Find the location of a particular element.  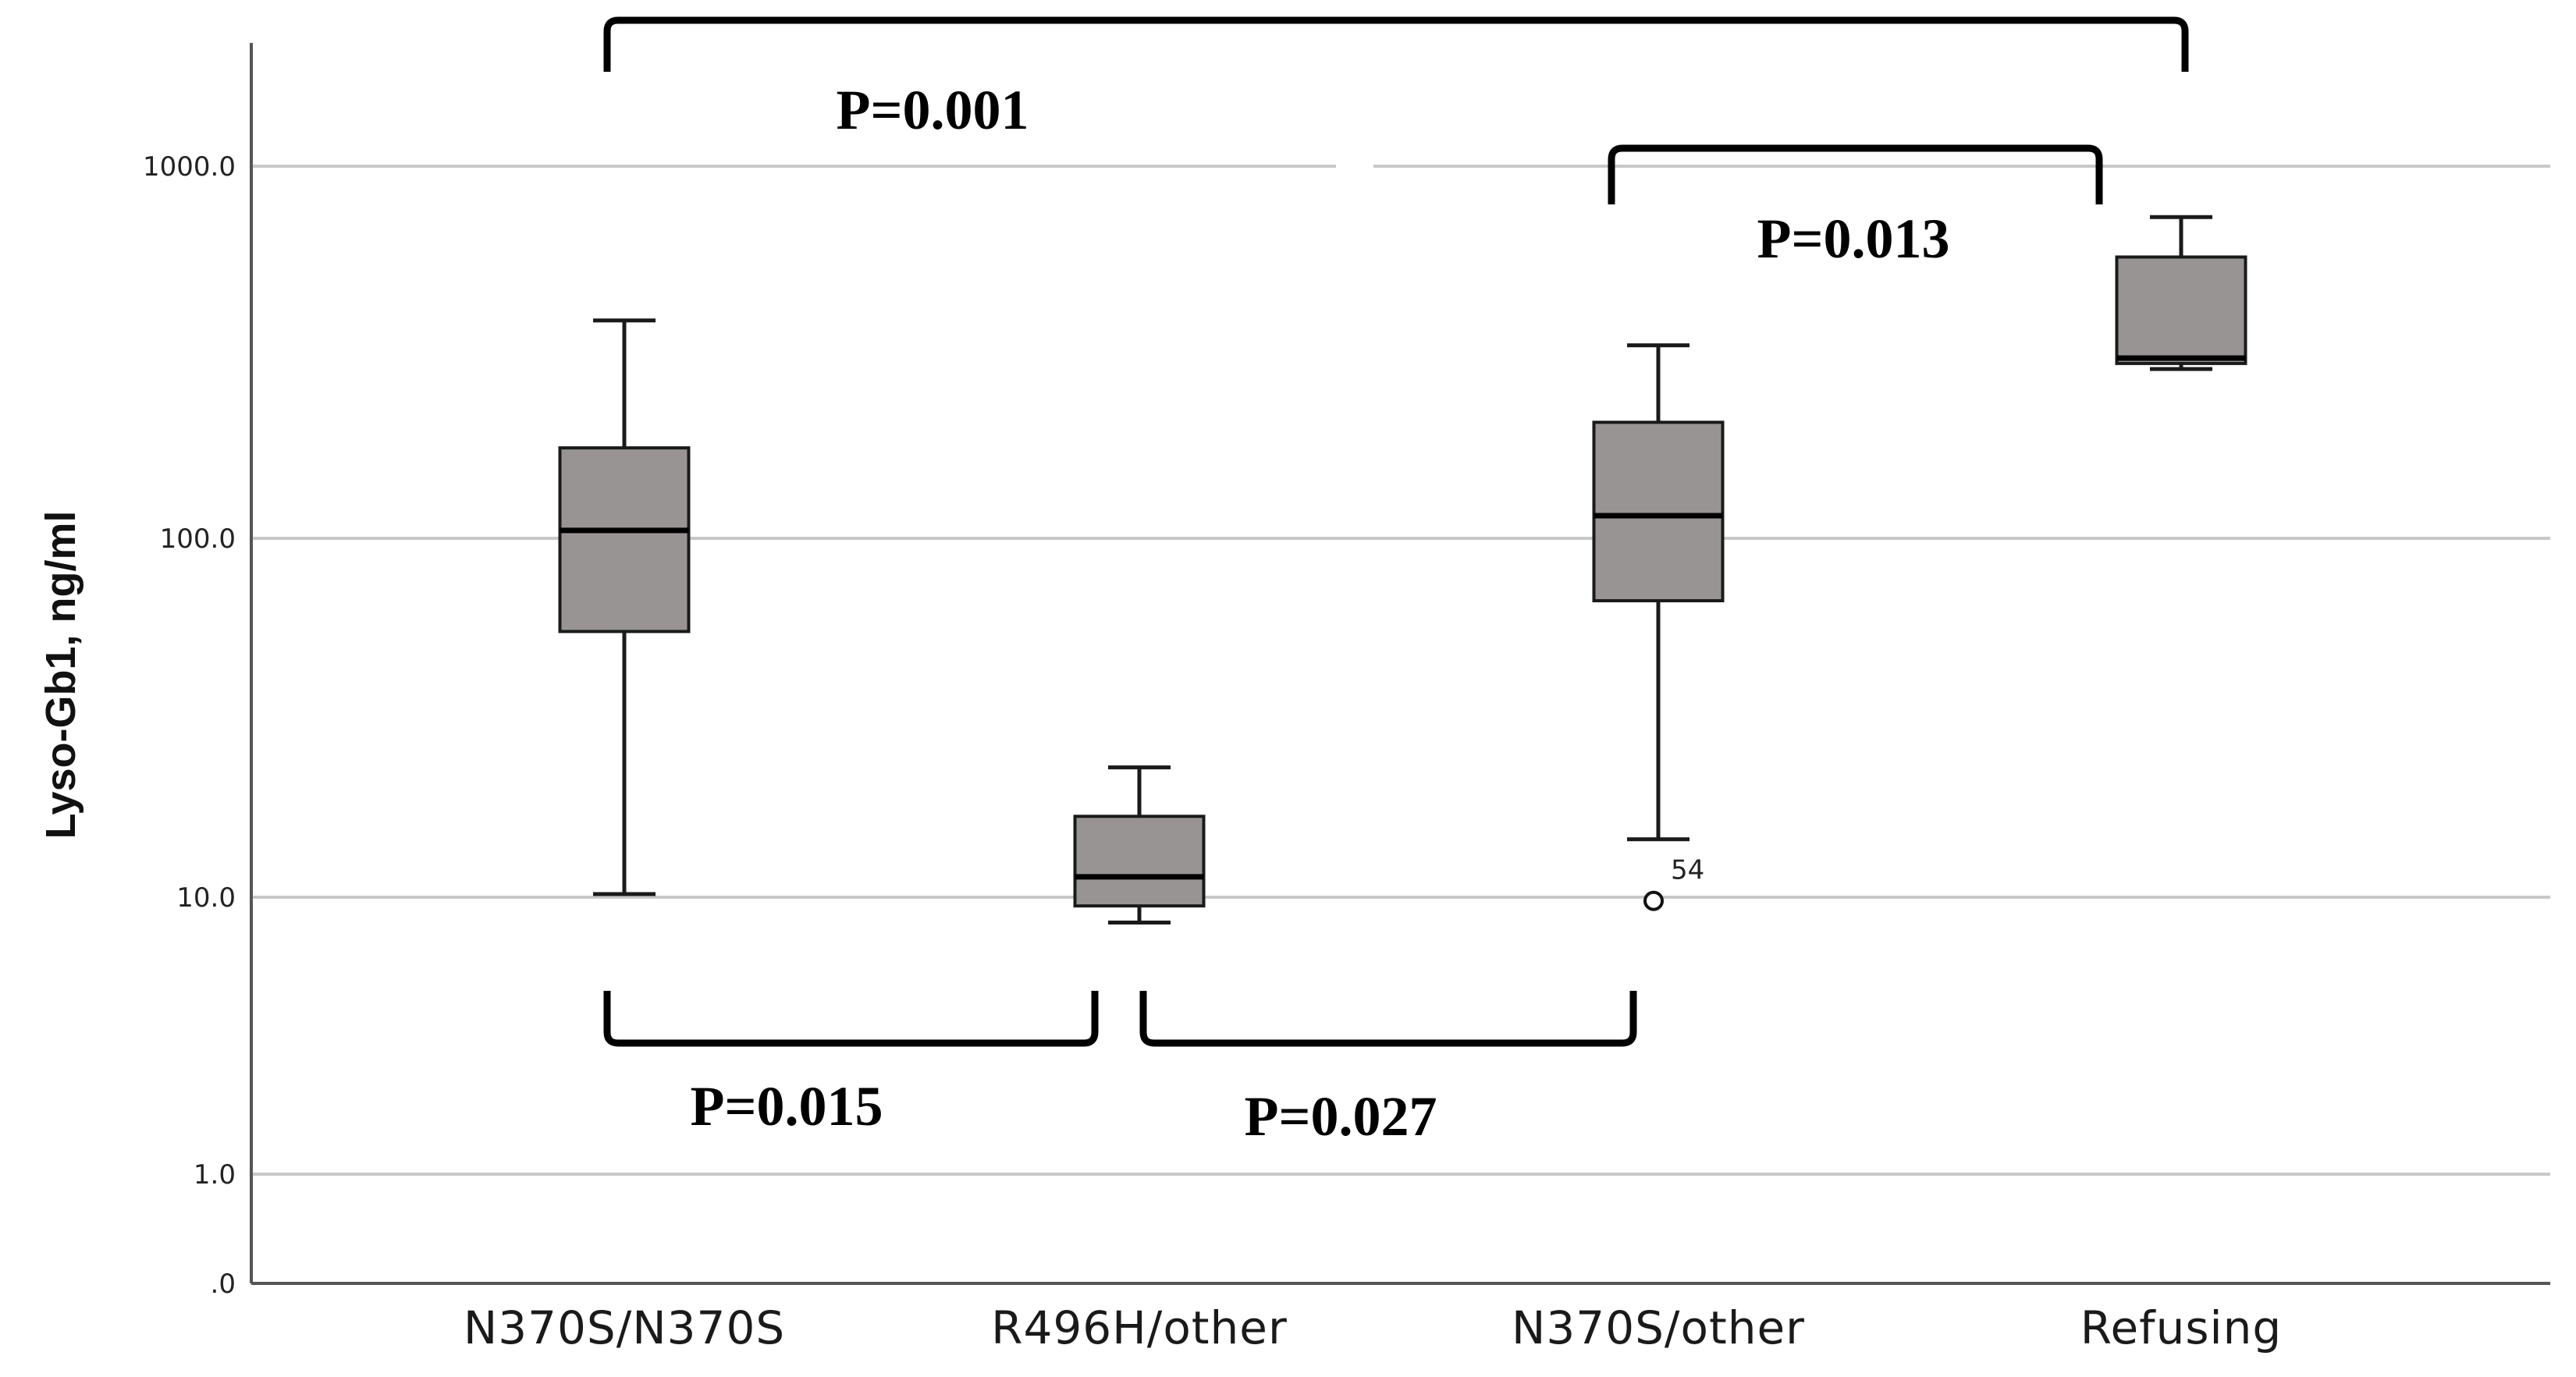

outlier-point is located at coordinates (1653, 901).